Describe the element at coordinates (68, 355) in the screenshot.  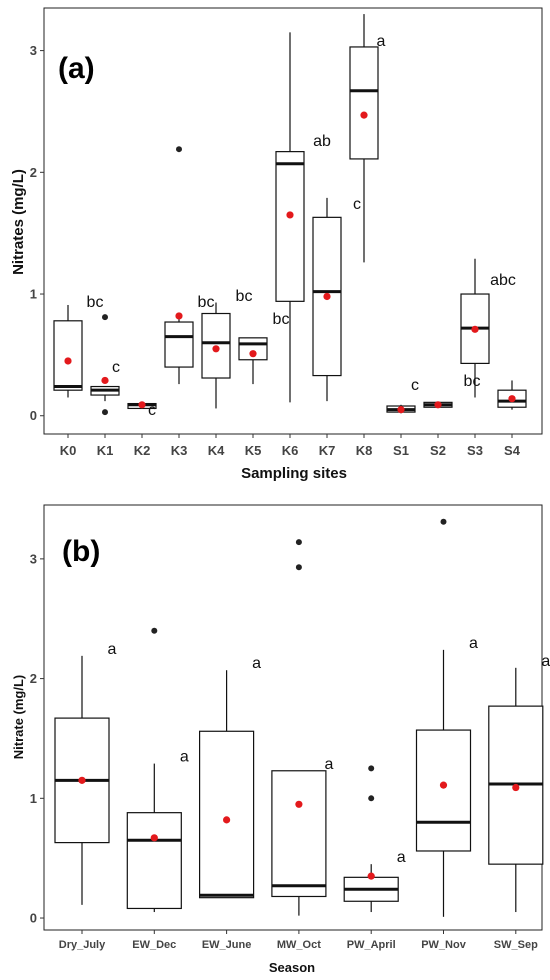
I see `box-K0` at that location.